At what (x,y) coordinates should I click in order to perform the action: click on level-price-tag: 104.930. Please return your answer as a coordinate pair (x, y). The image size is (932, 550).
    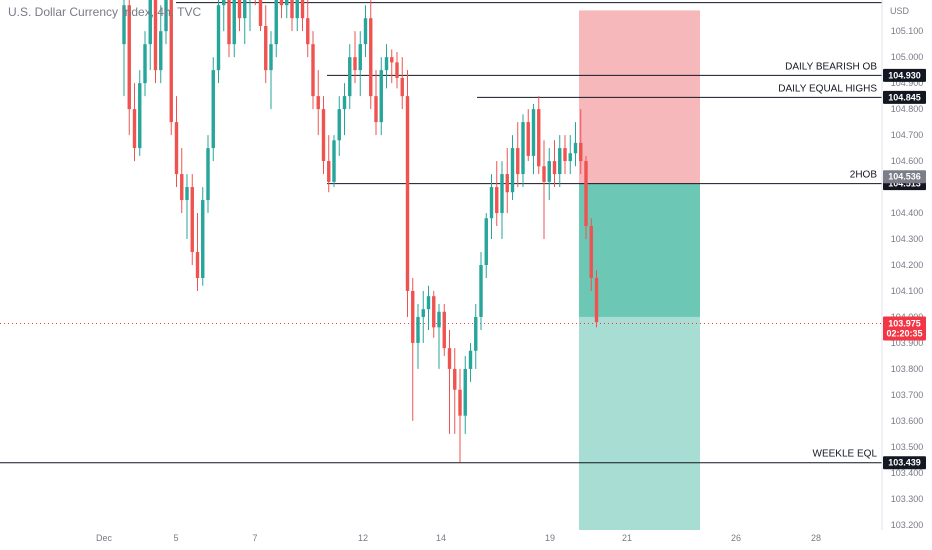
    Looking at the image, I should click on (904, 75).